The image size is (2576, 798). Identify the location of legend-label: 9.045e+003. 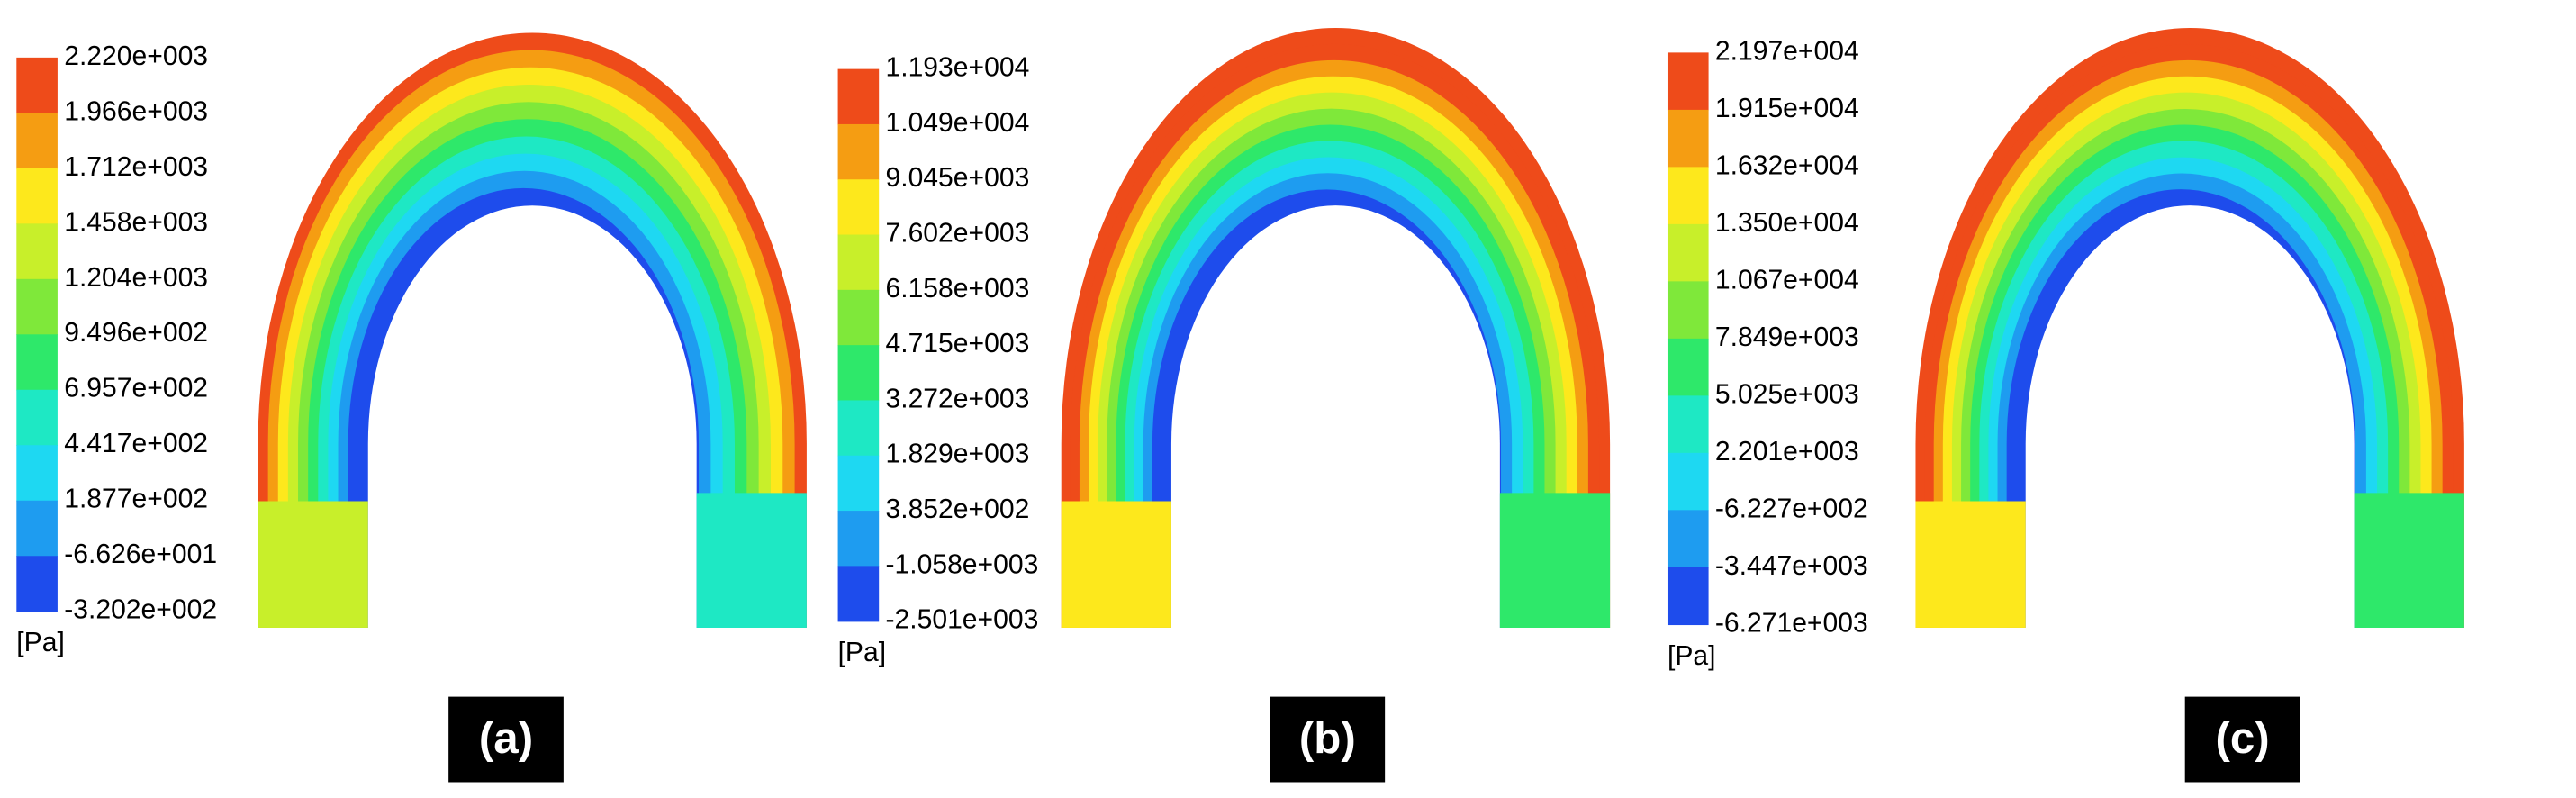
(957, 178).